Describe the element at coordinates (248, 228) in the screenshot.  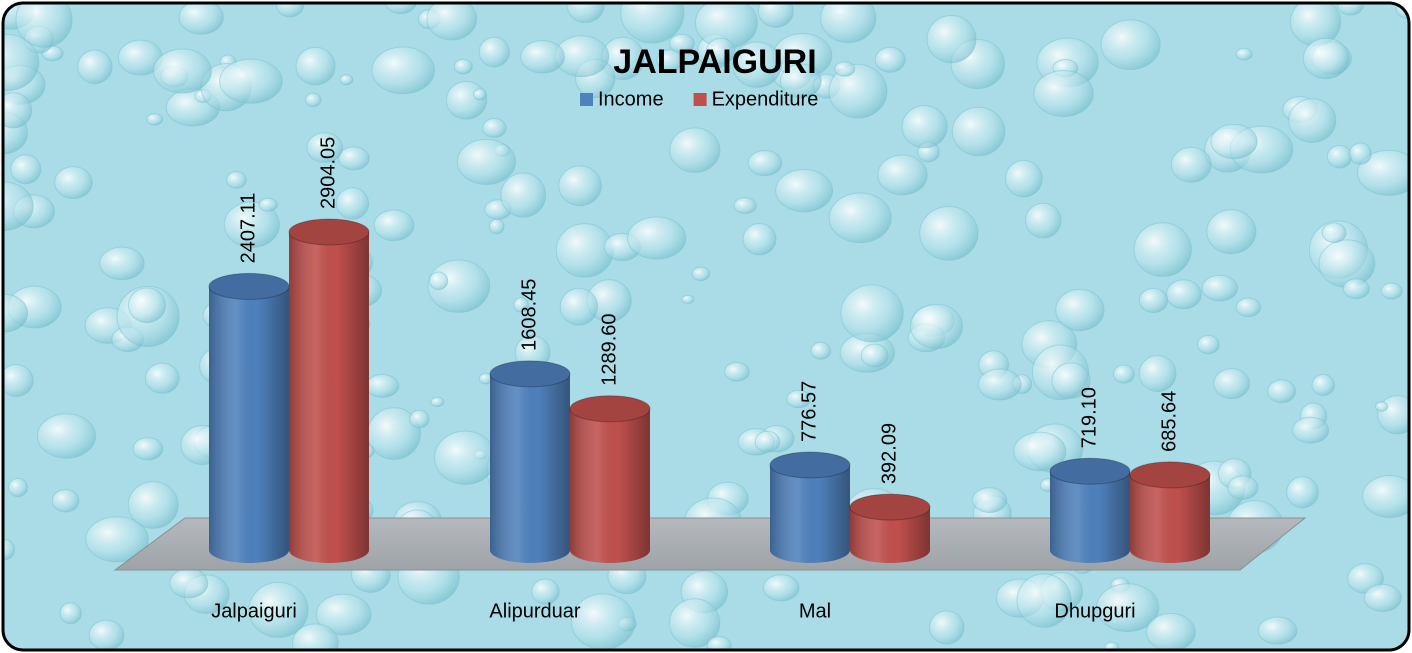
I see `data-label: 2407.11` at that location.